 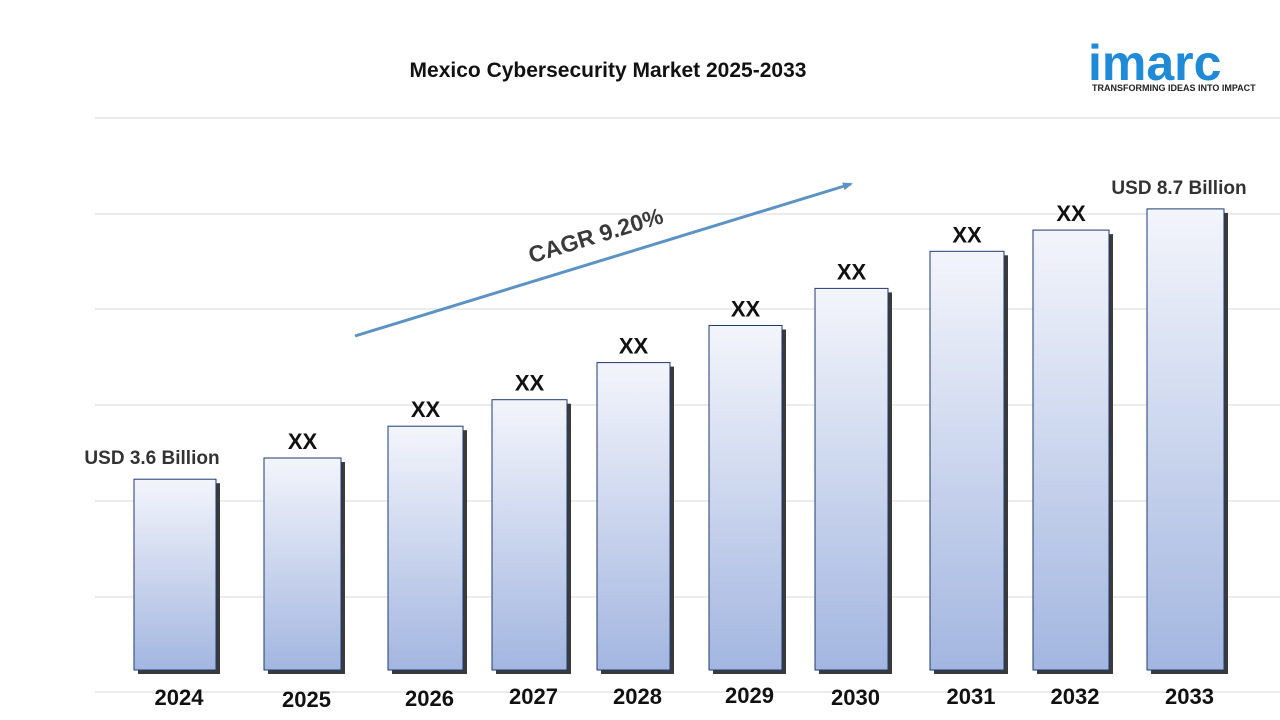 What do you see at coordinates (429, 698) in the screenshot?
I see `x-tick-2026: 2026` at bounding box center [429, 698].